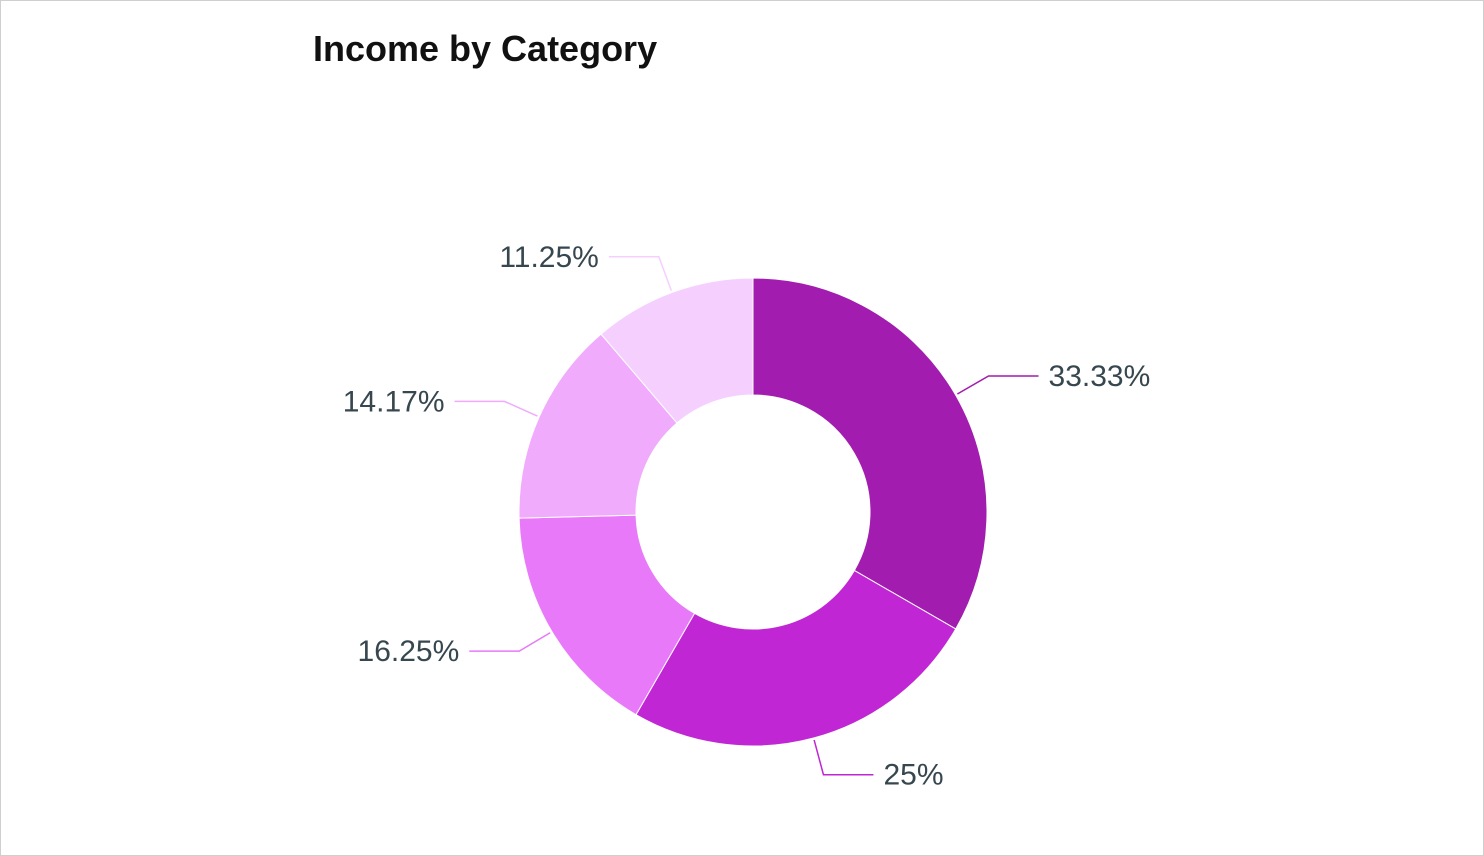  Describe the element at coordinates (409, 651) in the screenshot. I see `slice-label: 16.25%` at that location.